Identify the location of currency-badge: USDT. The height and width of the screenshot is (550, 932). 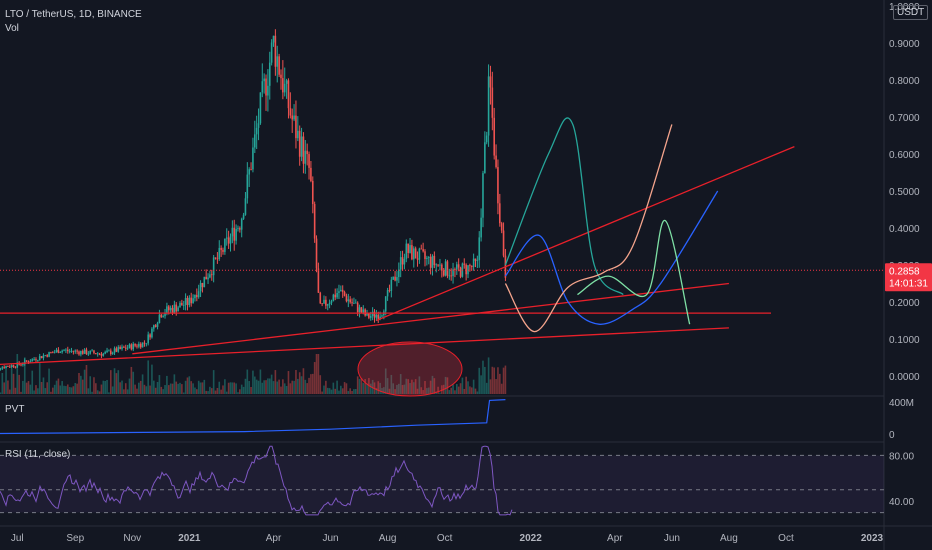
(911, 12).